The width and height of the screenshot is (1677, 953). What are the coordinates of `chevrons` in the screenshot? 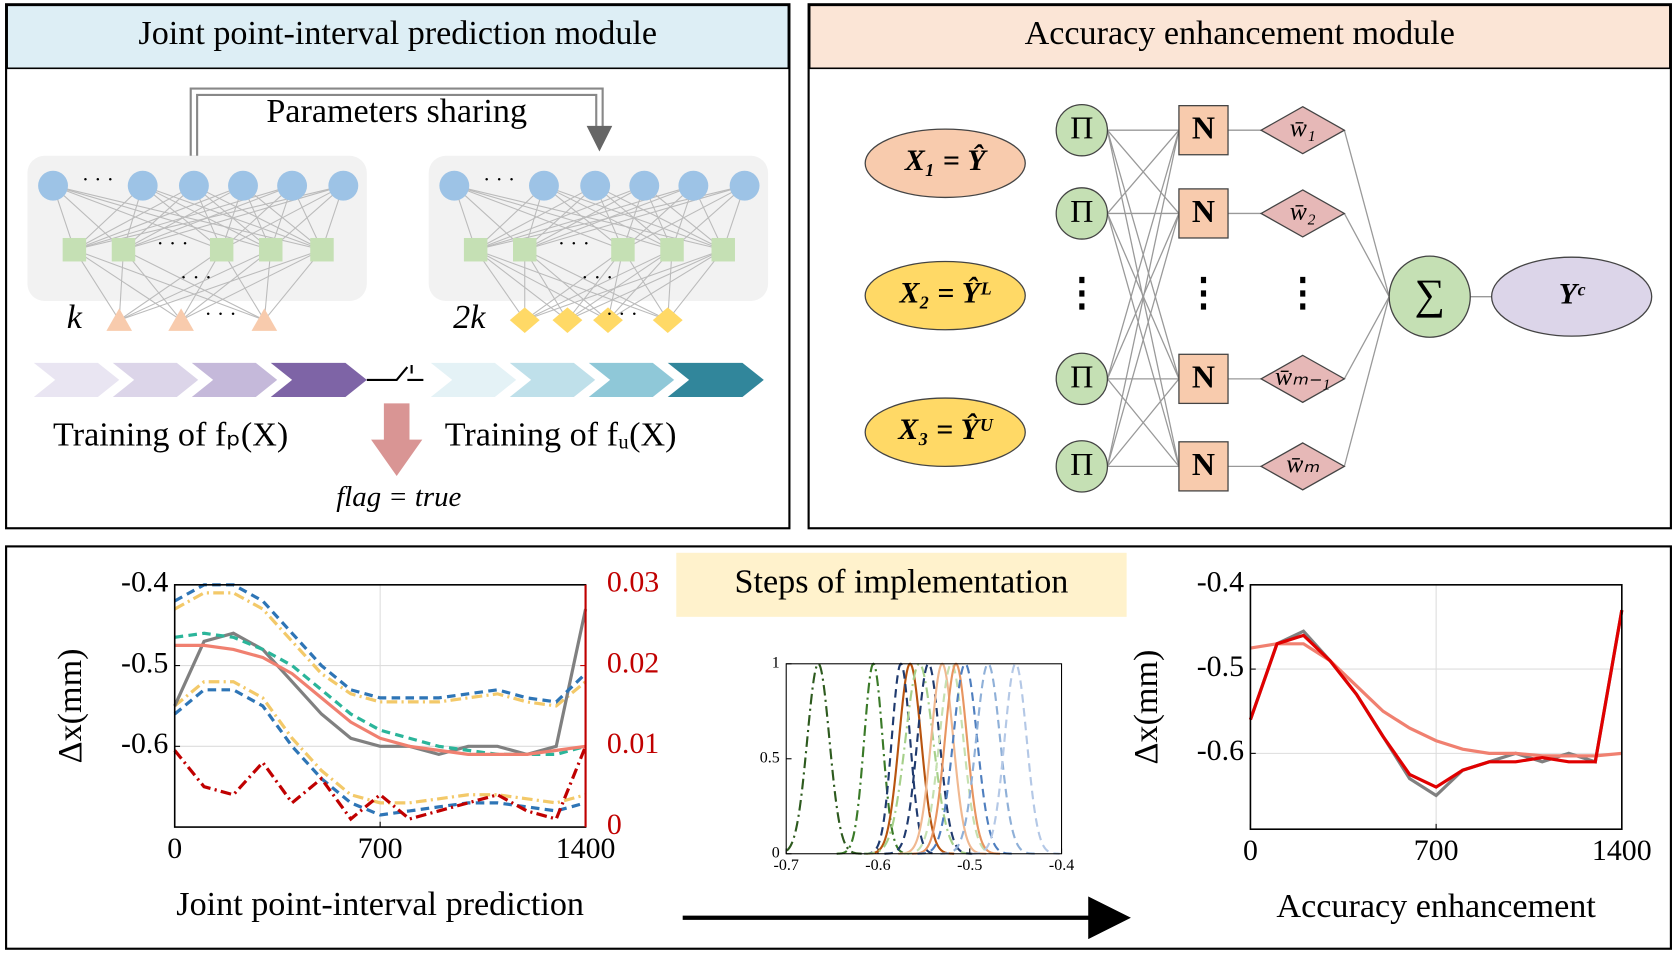 It's located at (398, 379).